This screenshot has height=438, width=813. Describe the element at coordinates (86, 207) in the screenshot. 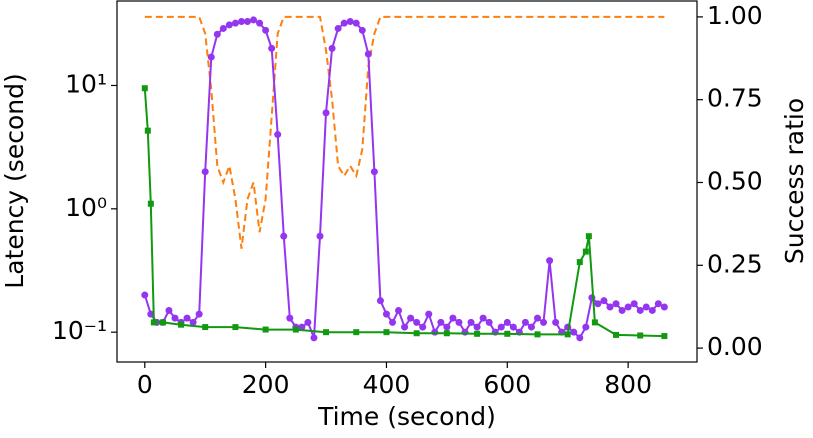

I see `y-tick-label: 10⁰` at that location.